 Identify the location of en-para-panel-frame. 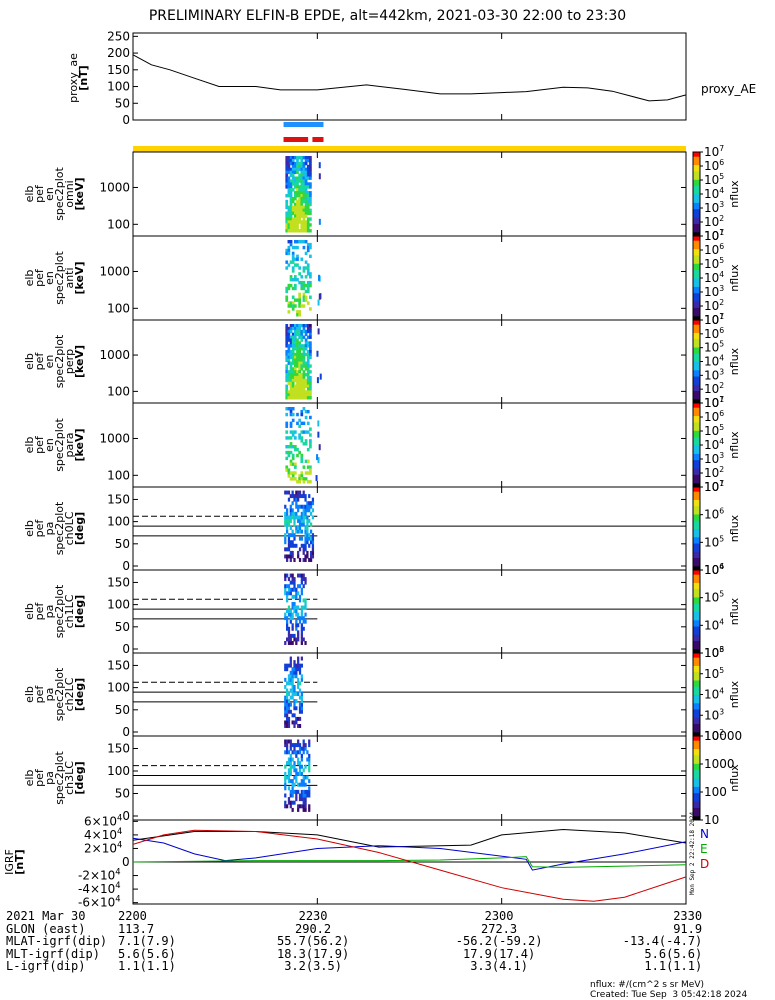
(409, 445).